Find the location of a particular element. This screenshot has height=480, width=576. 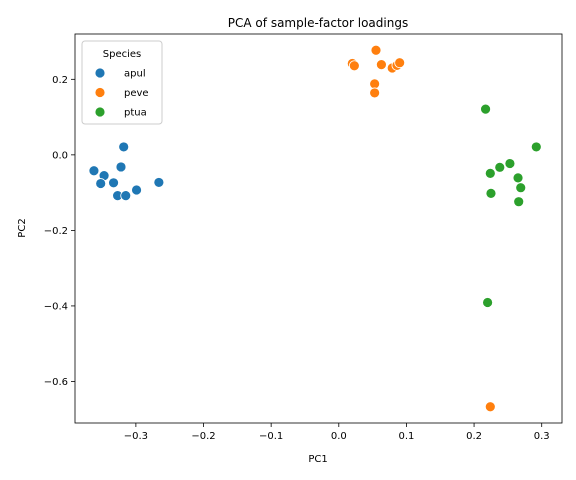

x-tick-label: −0.2 is located at coordinates (203, 436).